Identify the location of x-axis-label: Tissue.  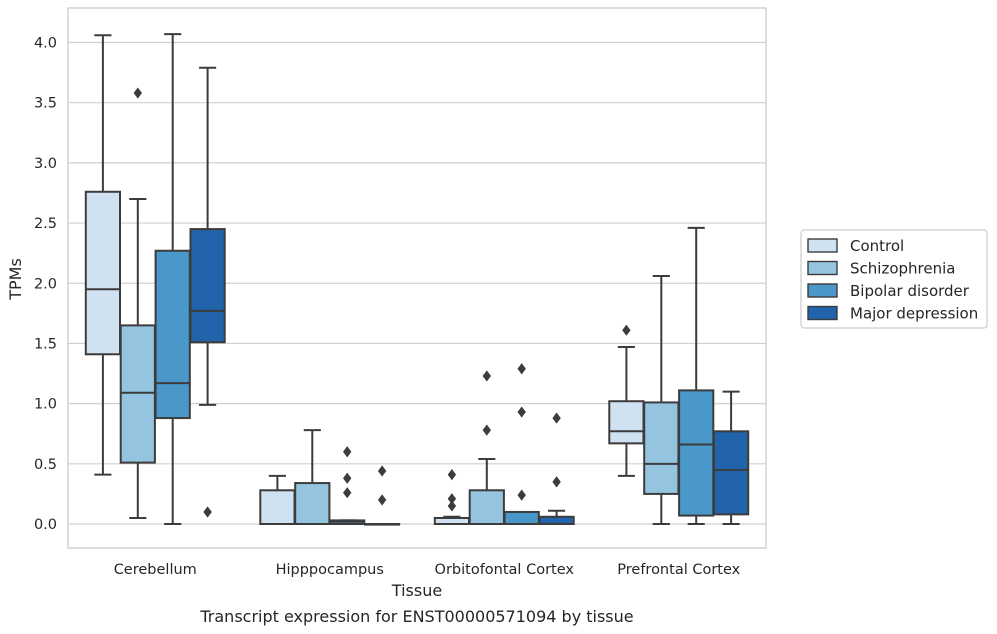
(416, 590).